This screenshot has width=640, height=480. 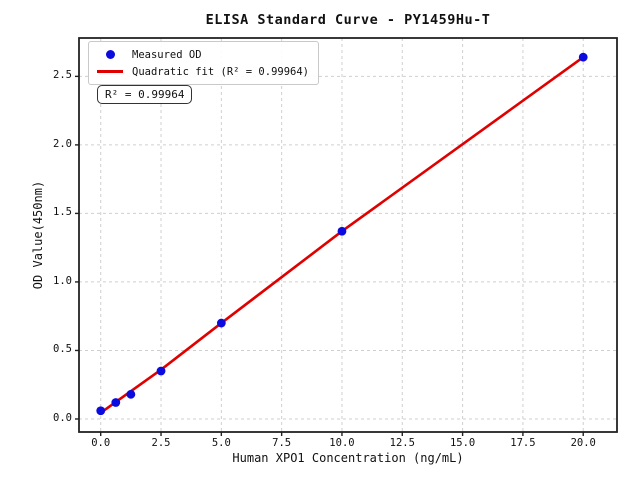 I want to click on x-tick-label: 2.5, so click(x=161, y=443).